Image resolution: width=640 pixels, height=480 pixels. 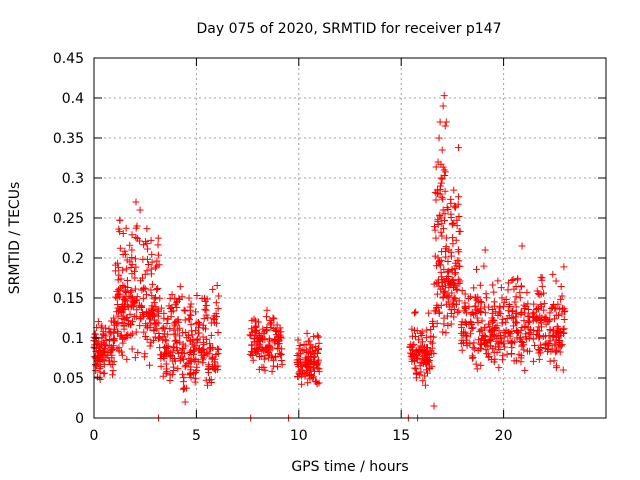 What do you see at coordinates (73, 179) in the screenshot?
I see `y-tick-label: 0.3` at bounding box center [73, 179].